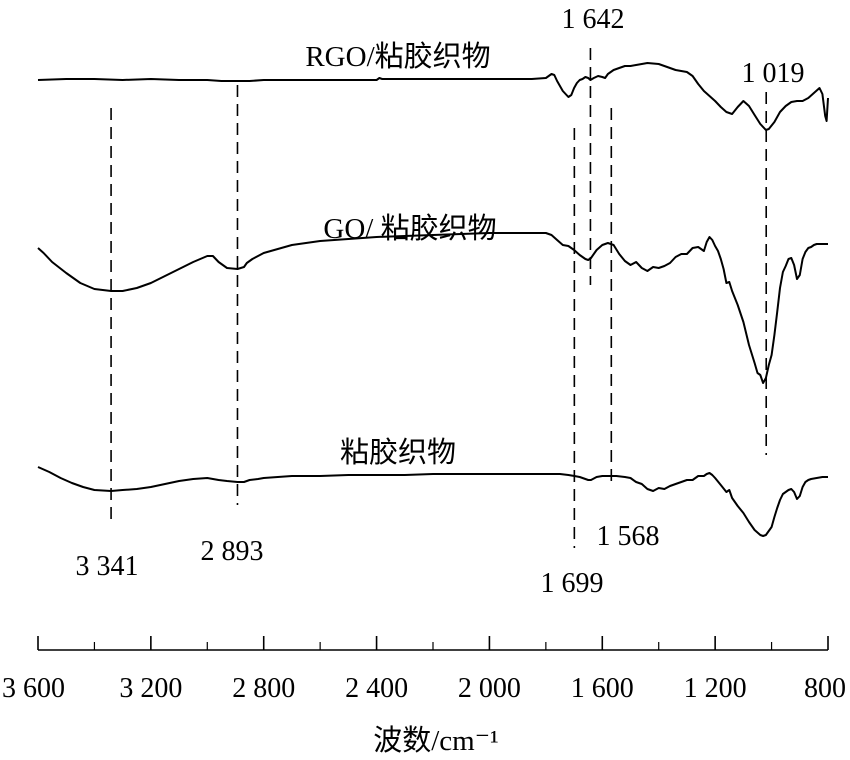 The height and width of the screenshot is (760, 850). I want to click on peak-label-1699: 1 699, so click(572, 583).